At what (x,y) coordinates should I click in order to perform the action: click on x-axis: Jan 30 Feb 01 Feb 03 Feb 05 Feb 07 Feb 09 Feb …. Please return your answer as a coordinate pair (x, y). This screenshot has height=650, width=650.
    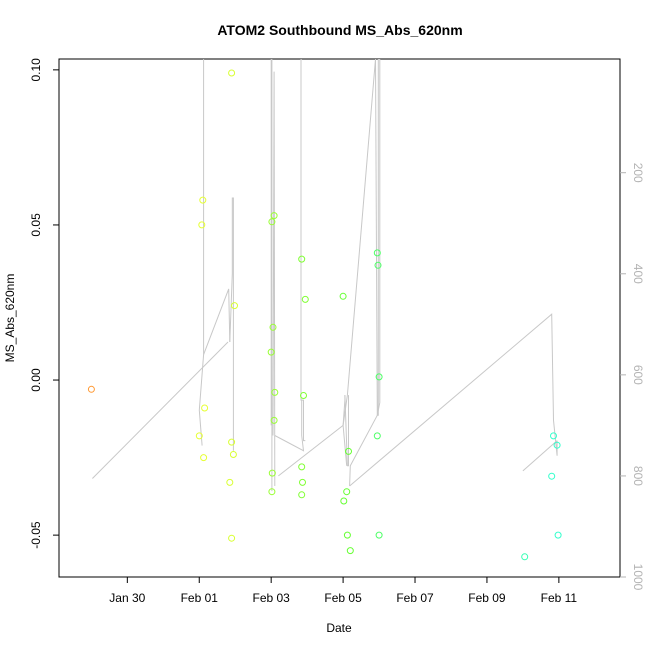
    Looking at the image, I should click on (343, 591).